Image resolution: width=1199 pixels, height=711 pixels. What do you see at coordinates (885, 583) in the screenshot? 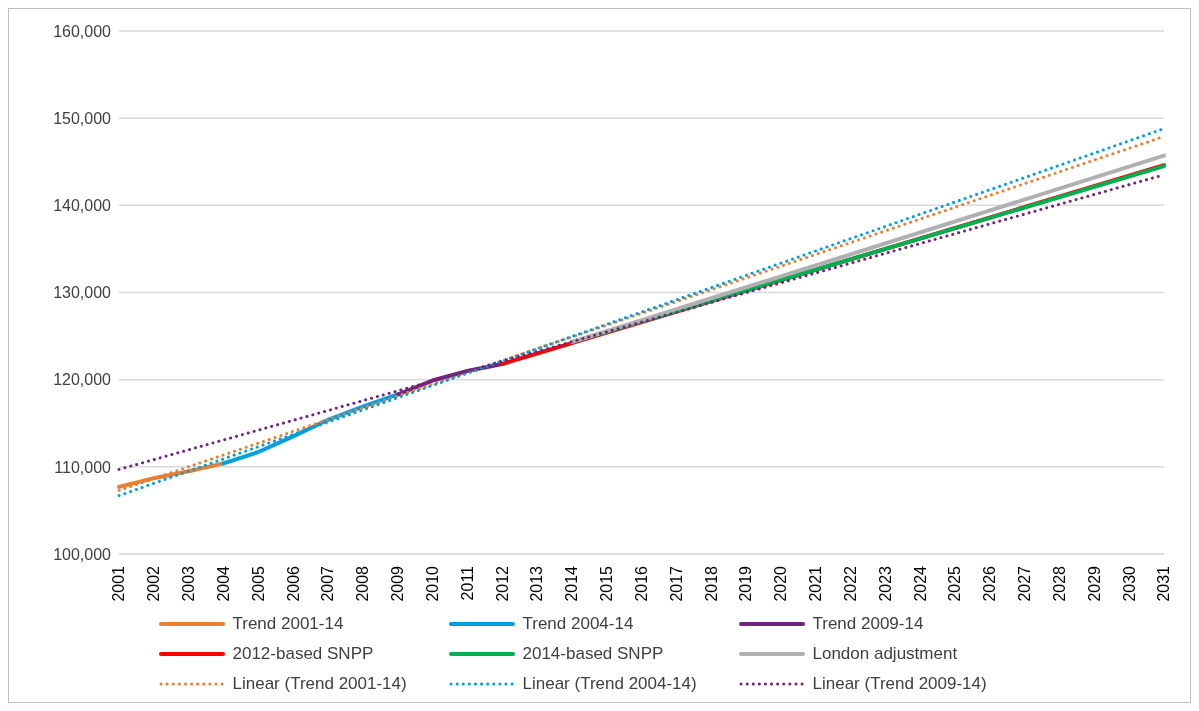
I see `x-tick-label: 2023` at bounding box center [885, 583].